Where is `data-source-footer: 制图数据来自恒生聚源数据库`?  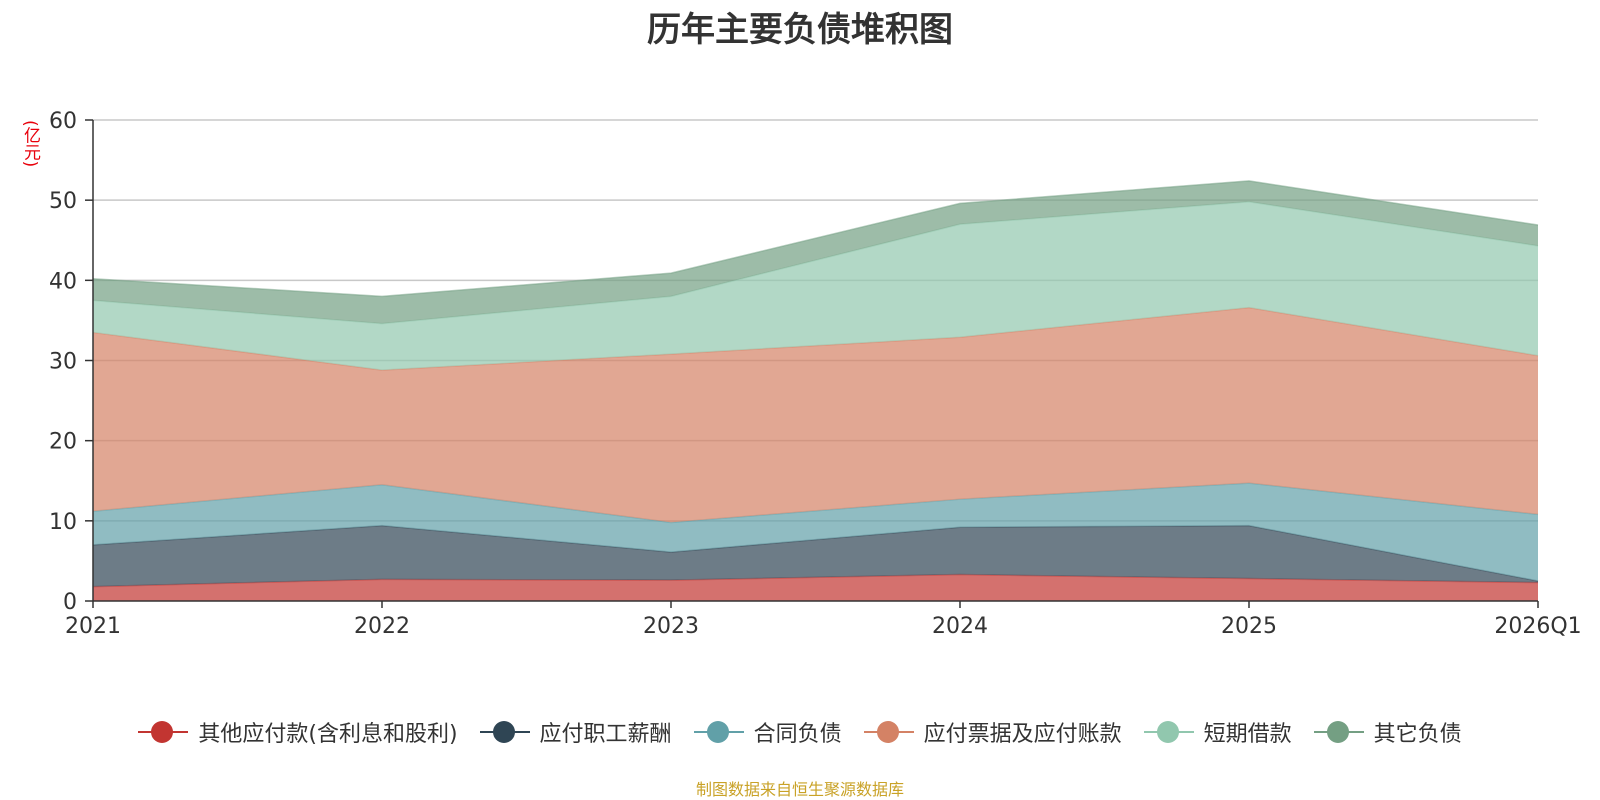 data-source-footer: 制图数据来自恒生聚源数据库 is located at coordinates (799, 789).